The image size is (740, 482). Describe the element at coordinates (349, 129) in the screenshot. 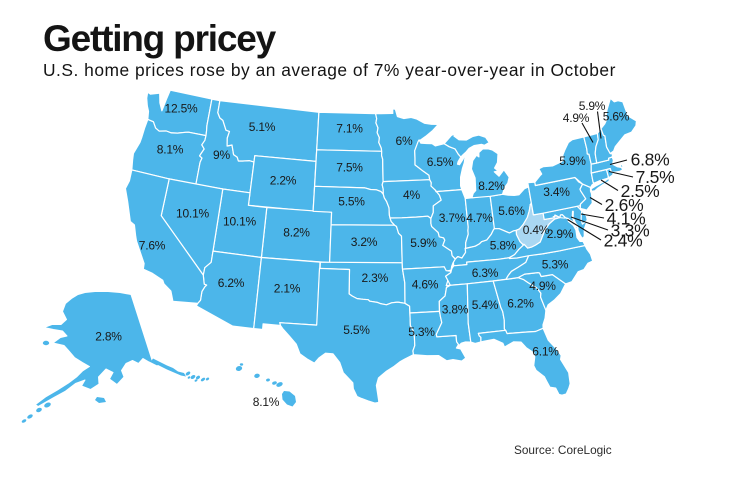

I see `svg-text: 7.1%` at that location.